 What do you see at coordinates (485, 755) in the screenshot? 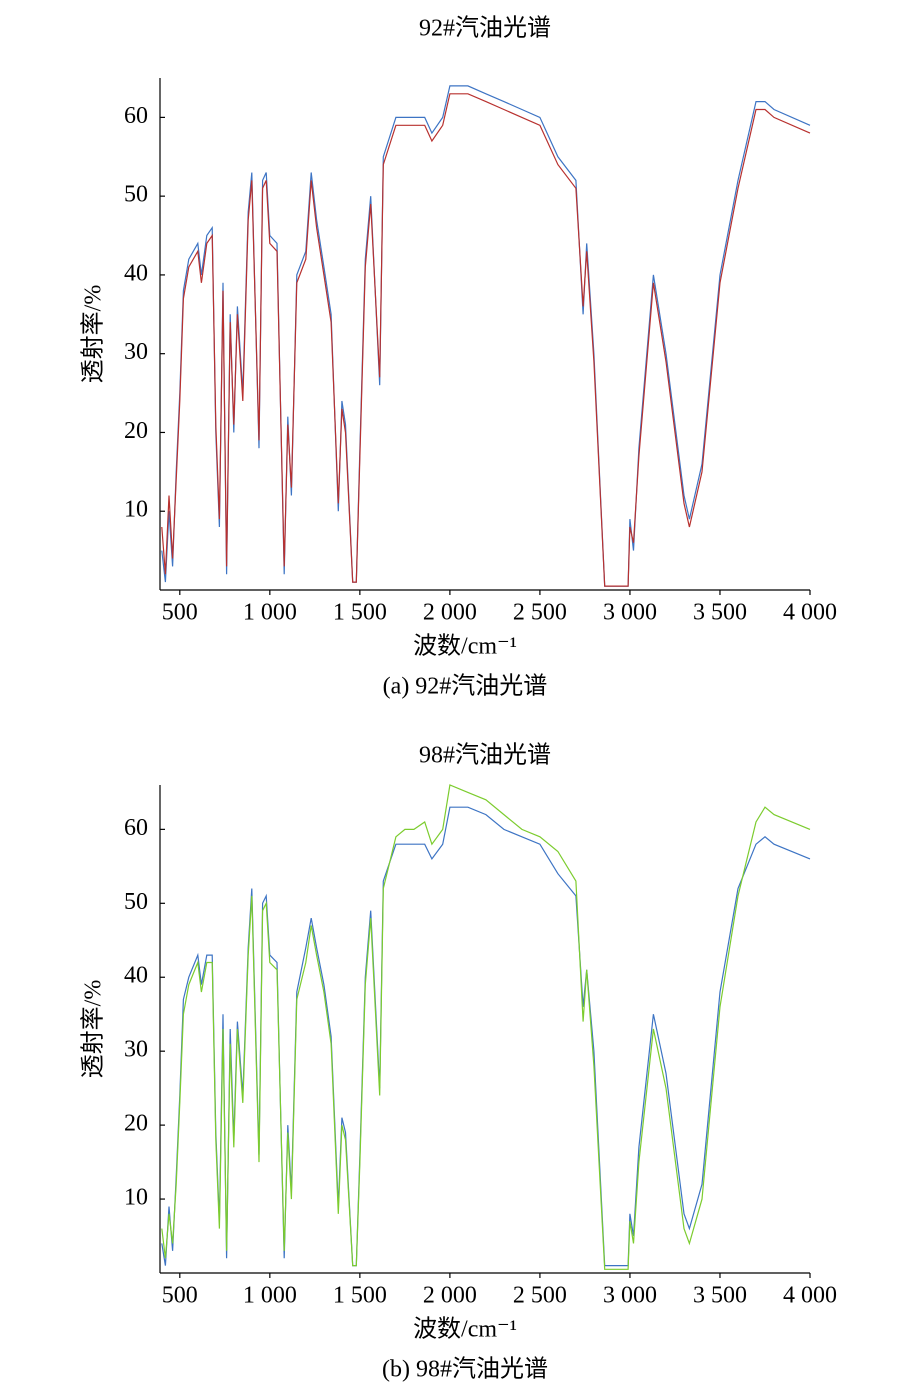
I see `chart-title: 98#汽油光谱` at bounding box center [485, 755].